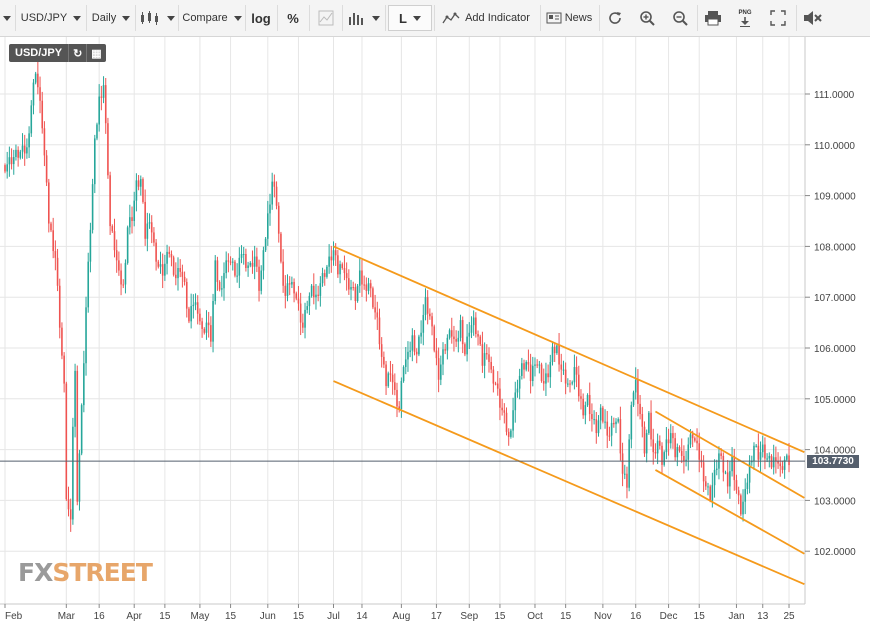 Image resolution: width=870 pixels, height=635 pixels. What do you see at coordinates (261, 18) in the screenshot?
I see `log-scale-button: log` at bounding box center [261, 18].